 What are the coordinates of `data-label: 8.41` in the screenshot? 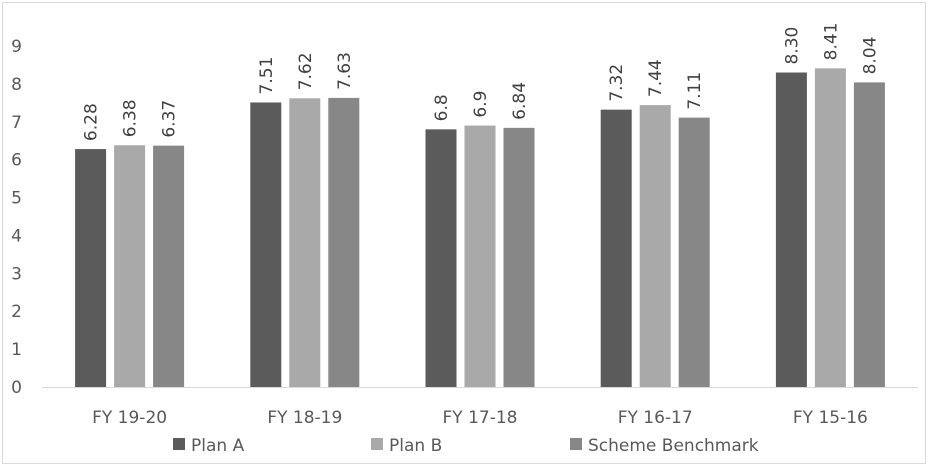 It's located at (831, 41).